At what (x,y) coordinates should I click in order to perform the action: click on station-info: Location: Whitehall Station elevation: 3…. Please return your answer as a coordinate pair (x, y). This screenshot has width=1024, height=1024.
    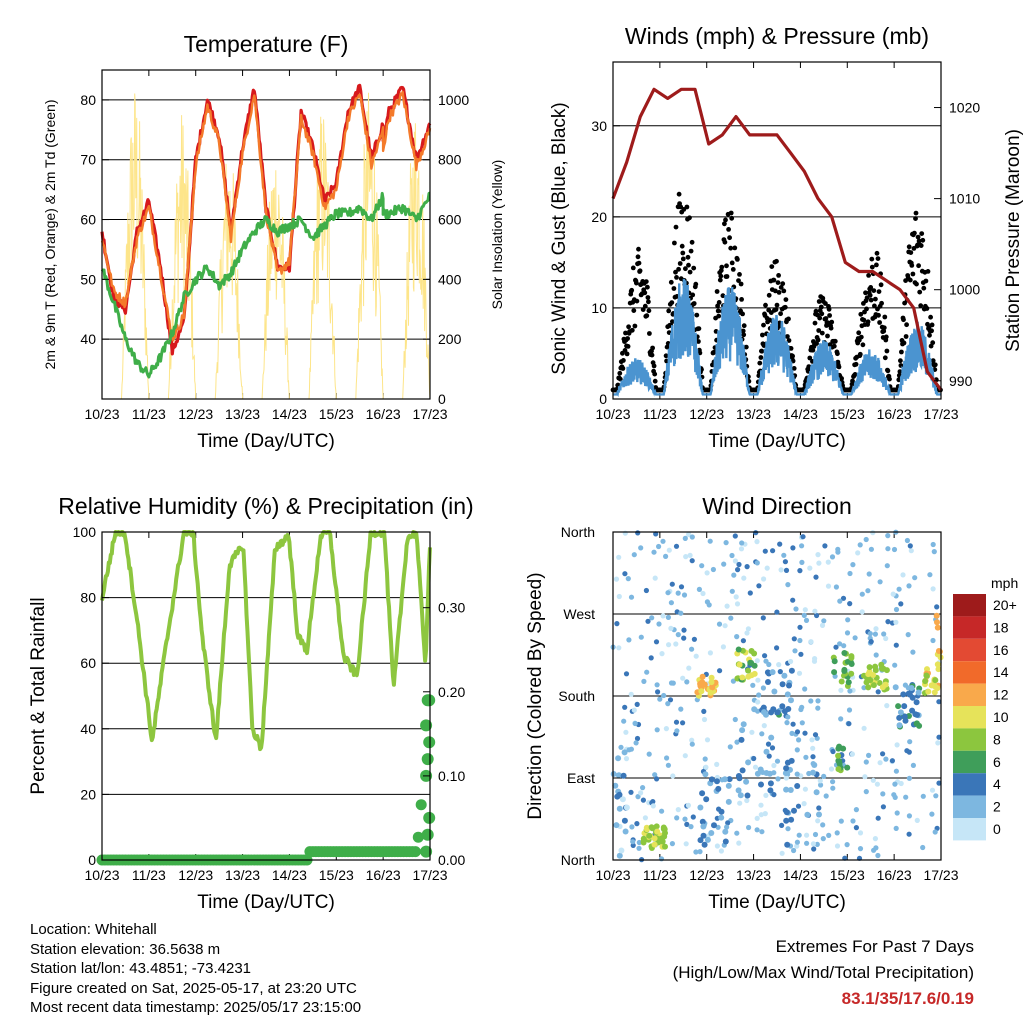
    Looking at the image, I should click on (195, 969).